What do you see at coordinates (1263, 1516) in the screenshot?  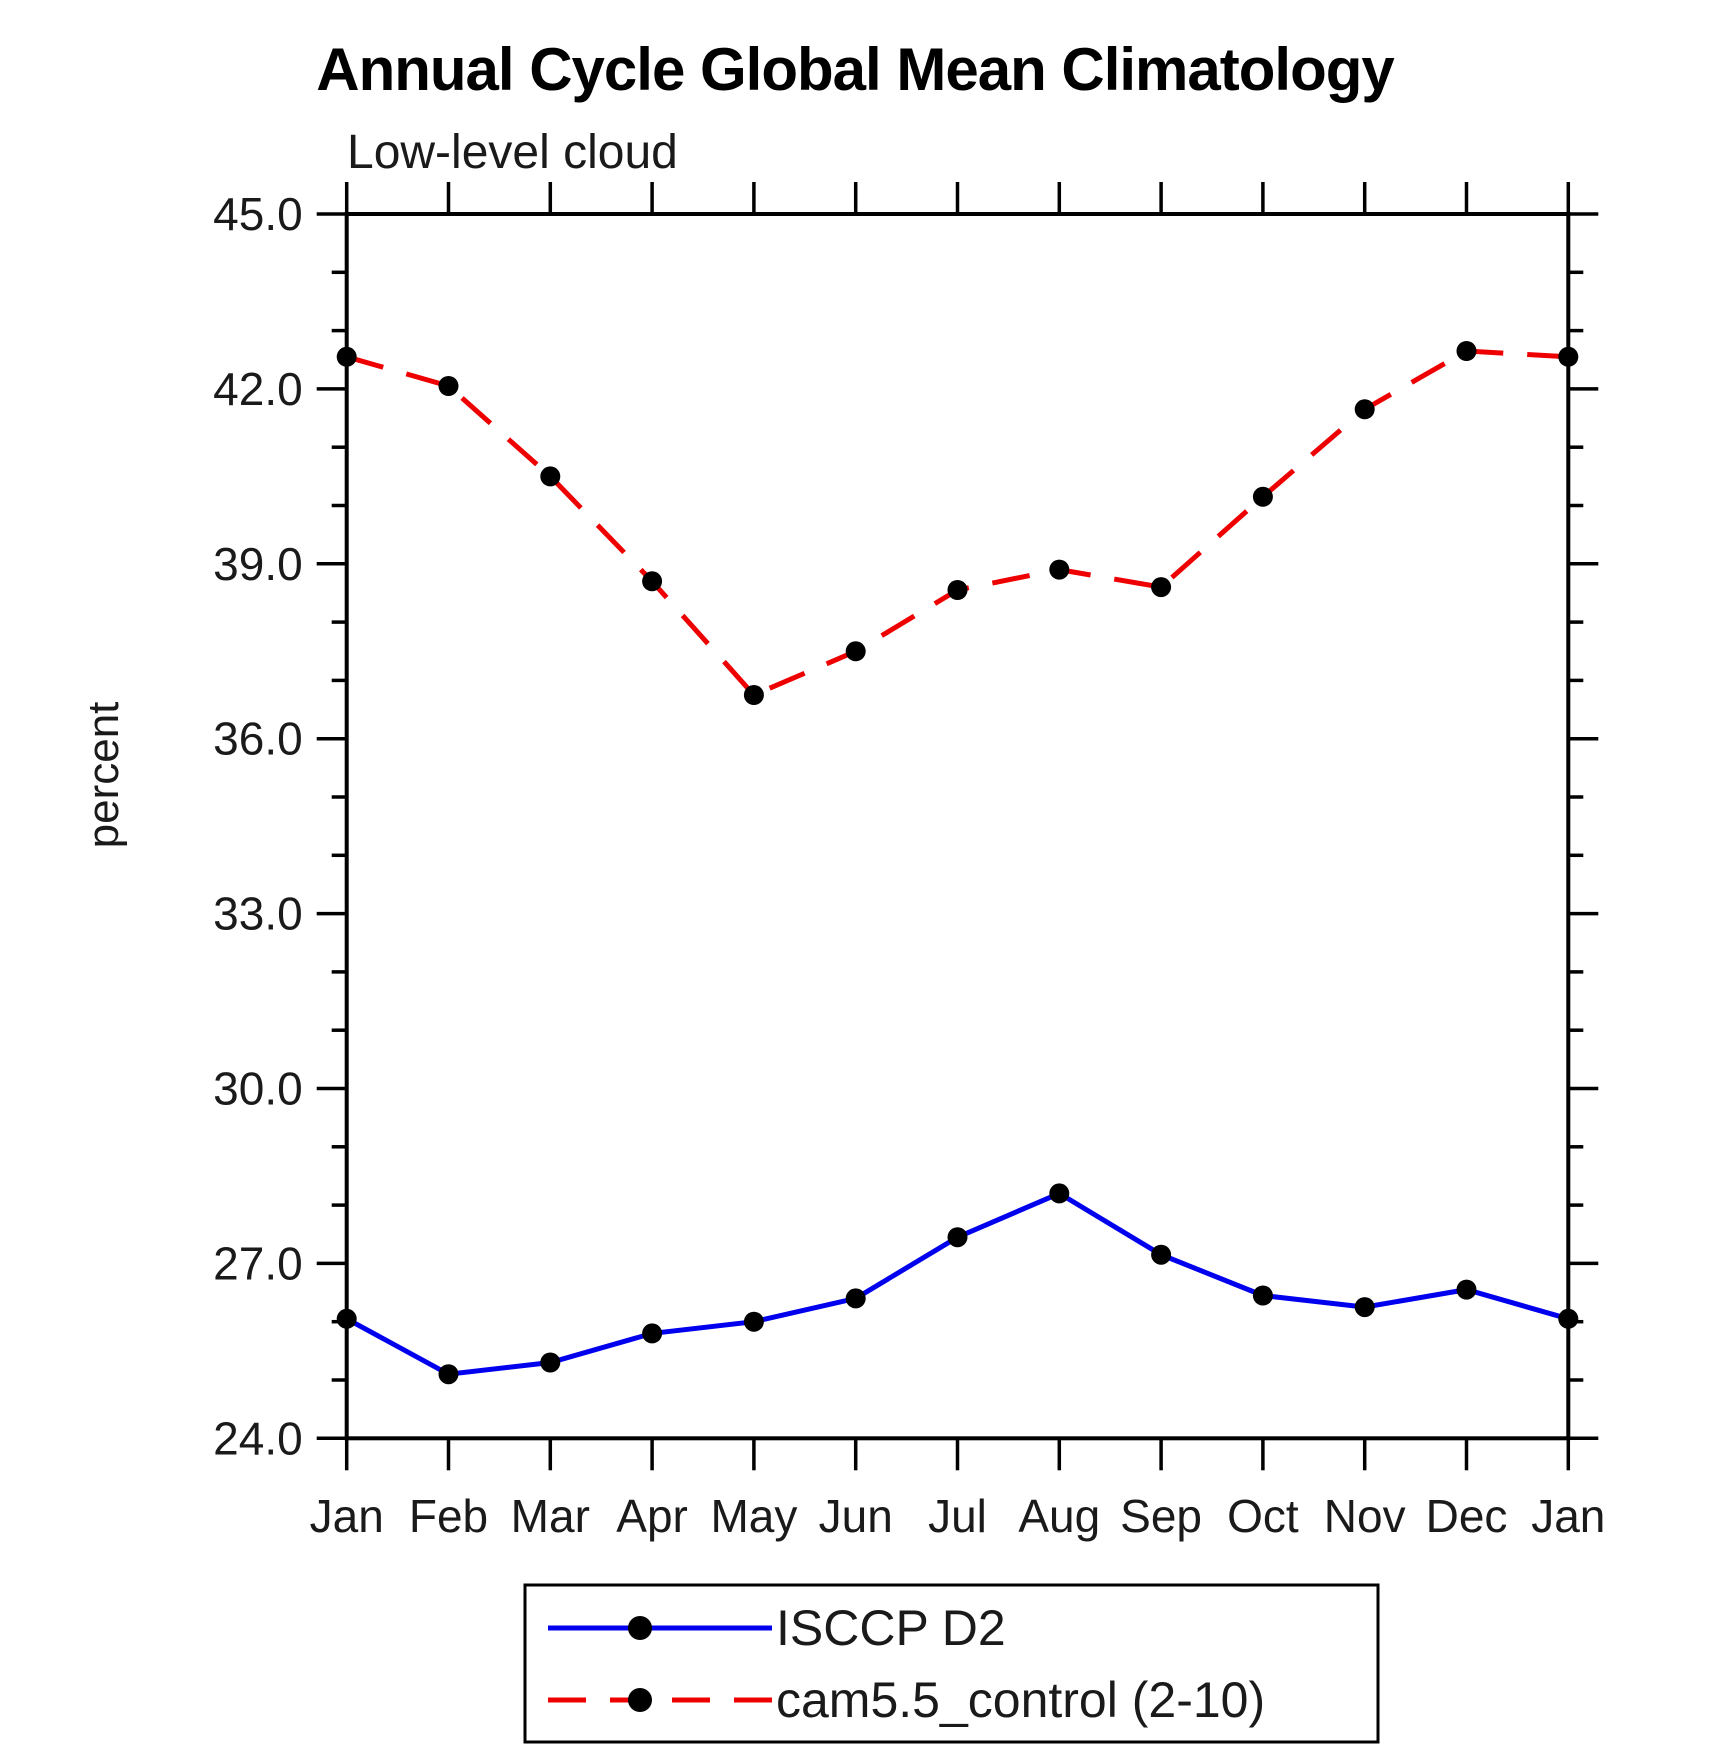 I see `x-tick-label: Oct` at bounding box center [1263, 1516].